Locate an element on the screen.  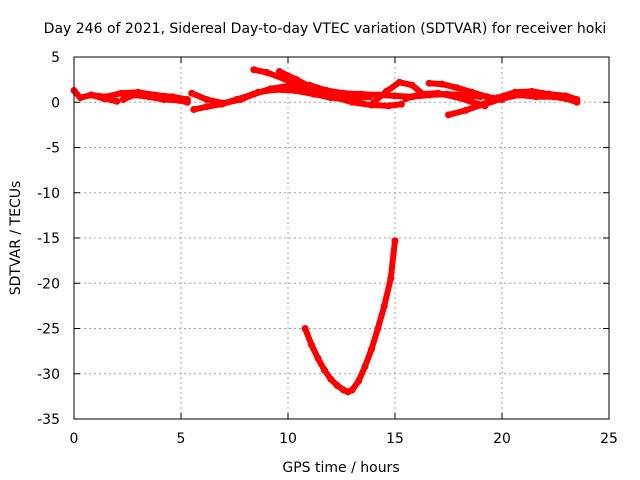
y-axis-label: SDTVAR / TECUs is located at coordinates (16, 238).